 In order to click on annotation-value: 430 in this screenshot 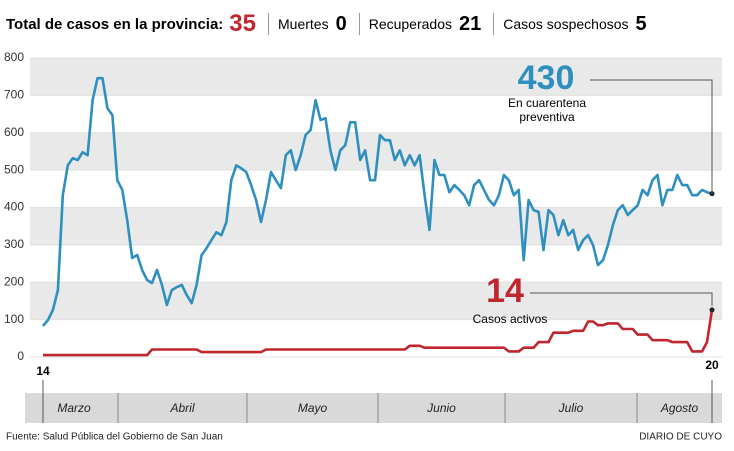, I will do `click(546, 78)`.